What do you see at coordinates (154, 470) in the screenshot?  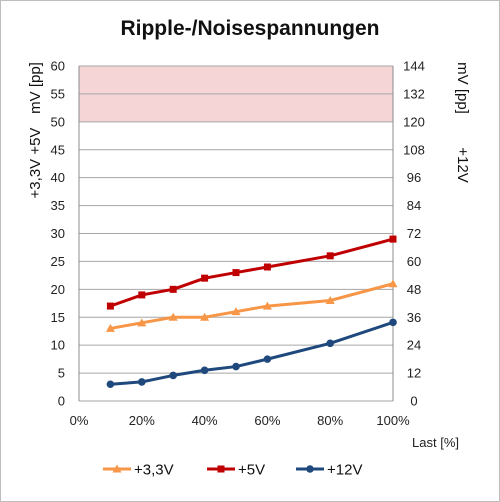 I see `legend-label: +3,3V` at bounding box center [154, 470].